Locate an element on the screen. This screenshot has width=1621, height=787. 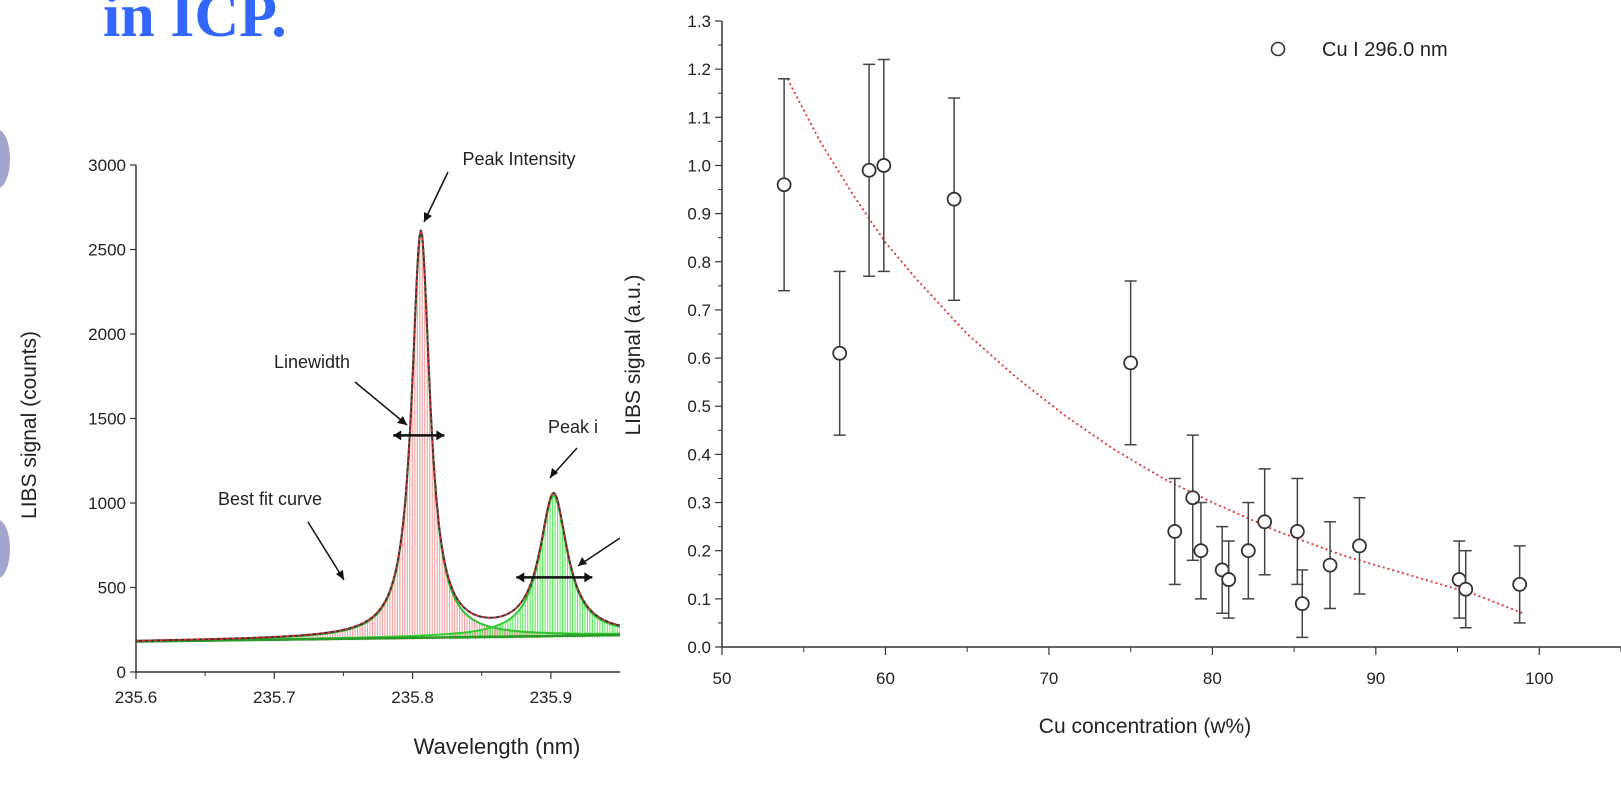
legend-marker is located at coordinates (1278, 49).